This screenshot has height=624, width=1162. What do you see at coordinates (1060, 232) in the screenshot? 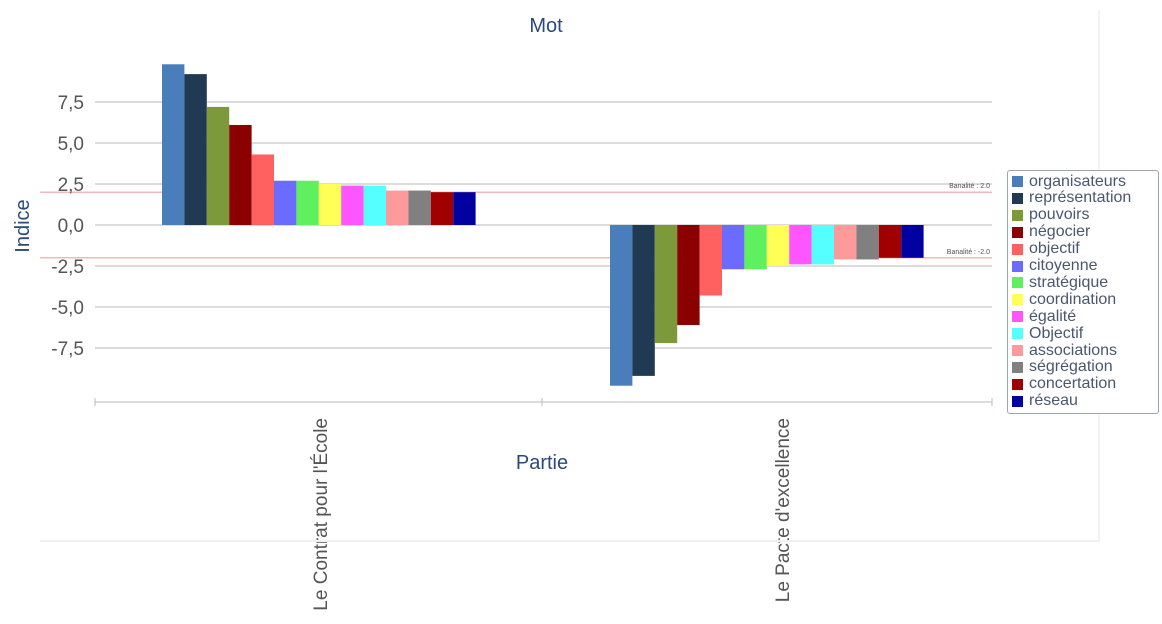
I see `legend-label: négocier` at bounding box center [1060, 232].